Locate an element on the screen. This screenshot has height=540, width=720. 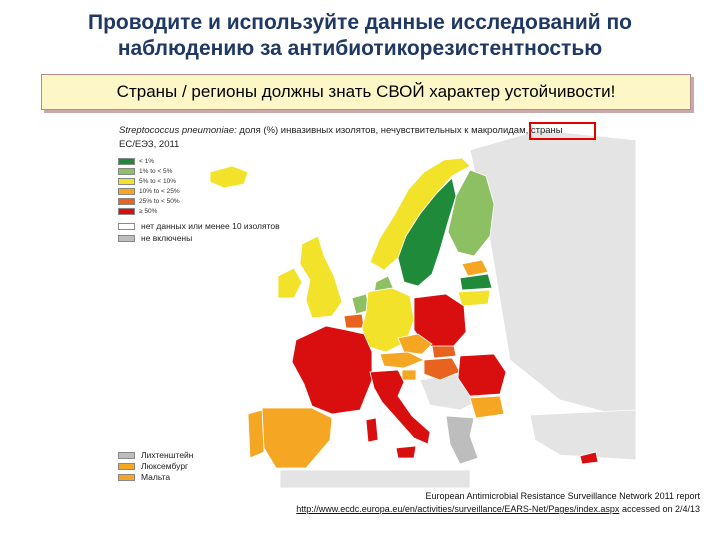
country-lithuania is located at coordinates (474, 298).